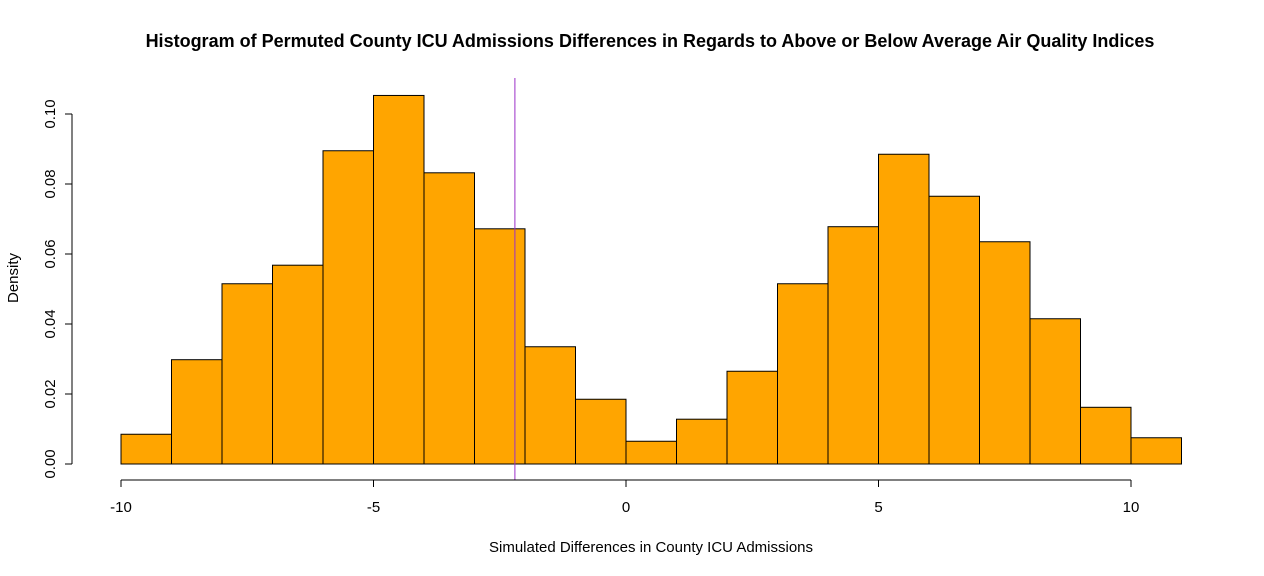 This screenshot has height=576, width=1264. I want to click on y-tick-label: 0.04, so click(50, 323).